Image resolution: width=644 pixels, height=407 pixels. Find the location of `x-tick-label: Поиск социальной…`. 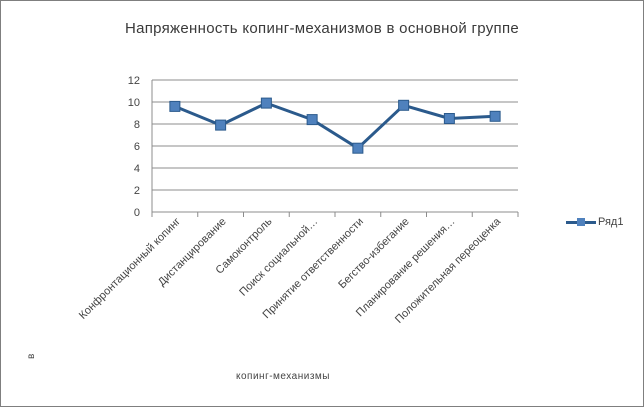

x-tick-label: Поиск социальной… is located at coordinates (278, 257).